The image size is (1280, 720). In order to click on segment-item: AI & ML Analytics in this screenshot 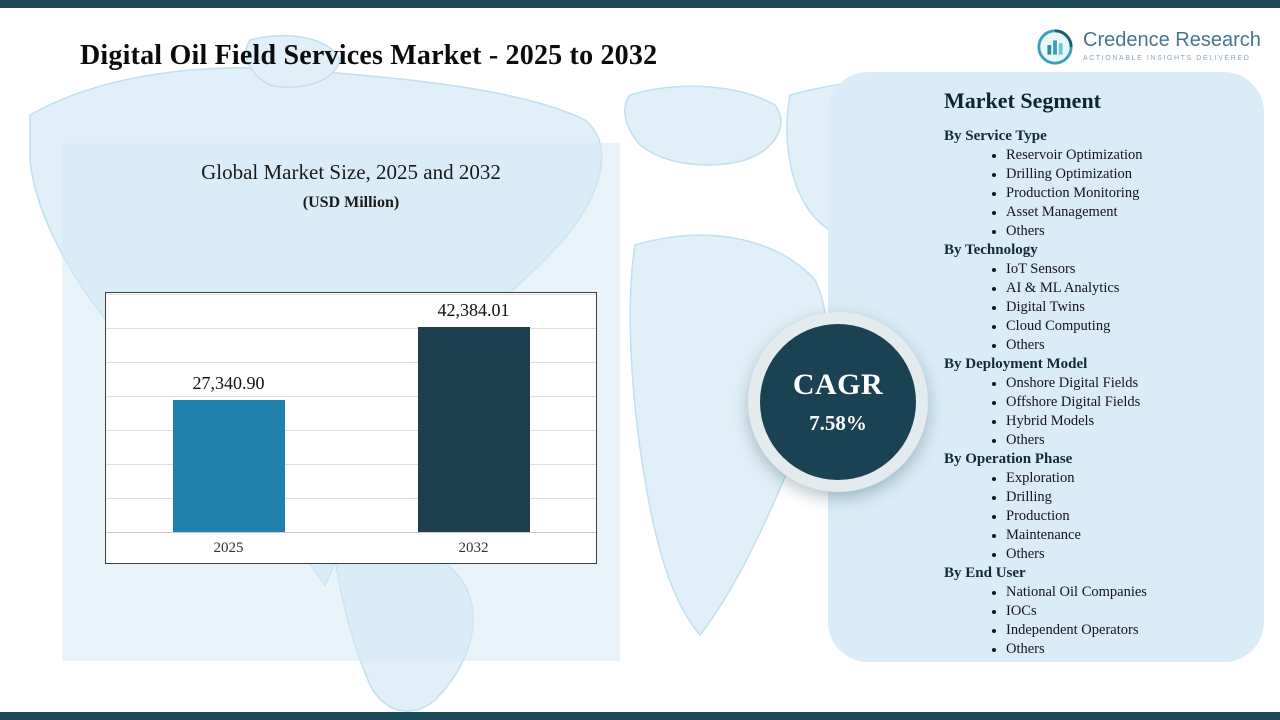, I will do `click(1095, 288)`.